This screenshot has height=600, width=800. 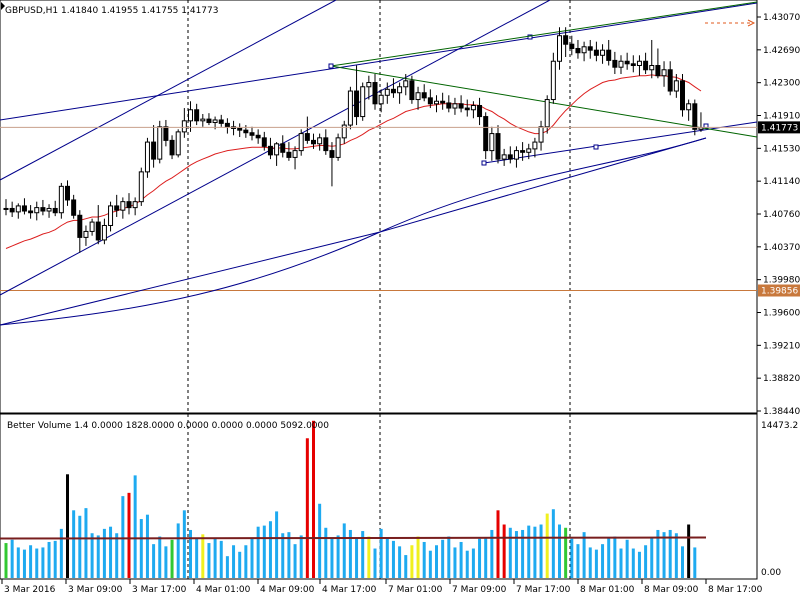 I want to click on trend-line-up, so click(x=544, y=34).